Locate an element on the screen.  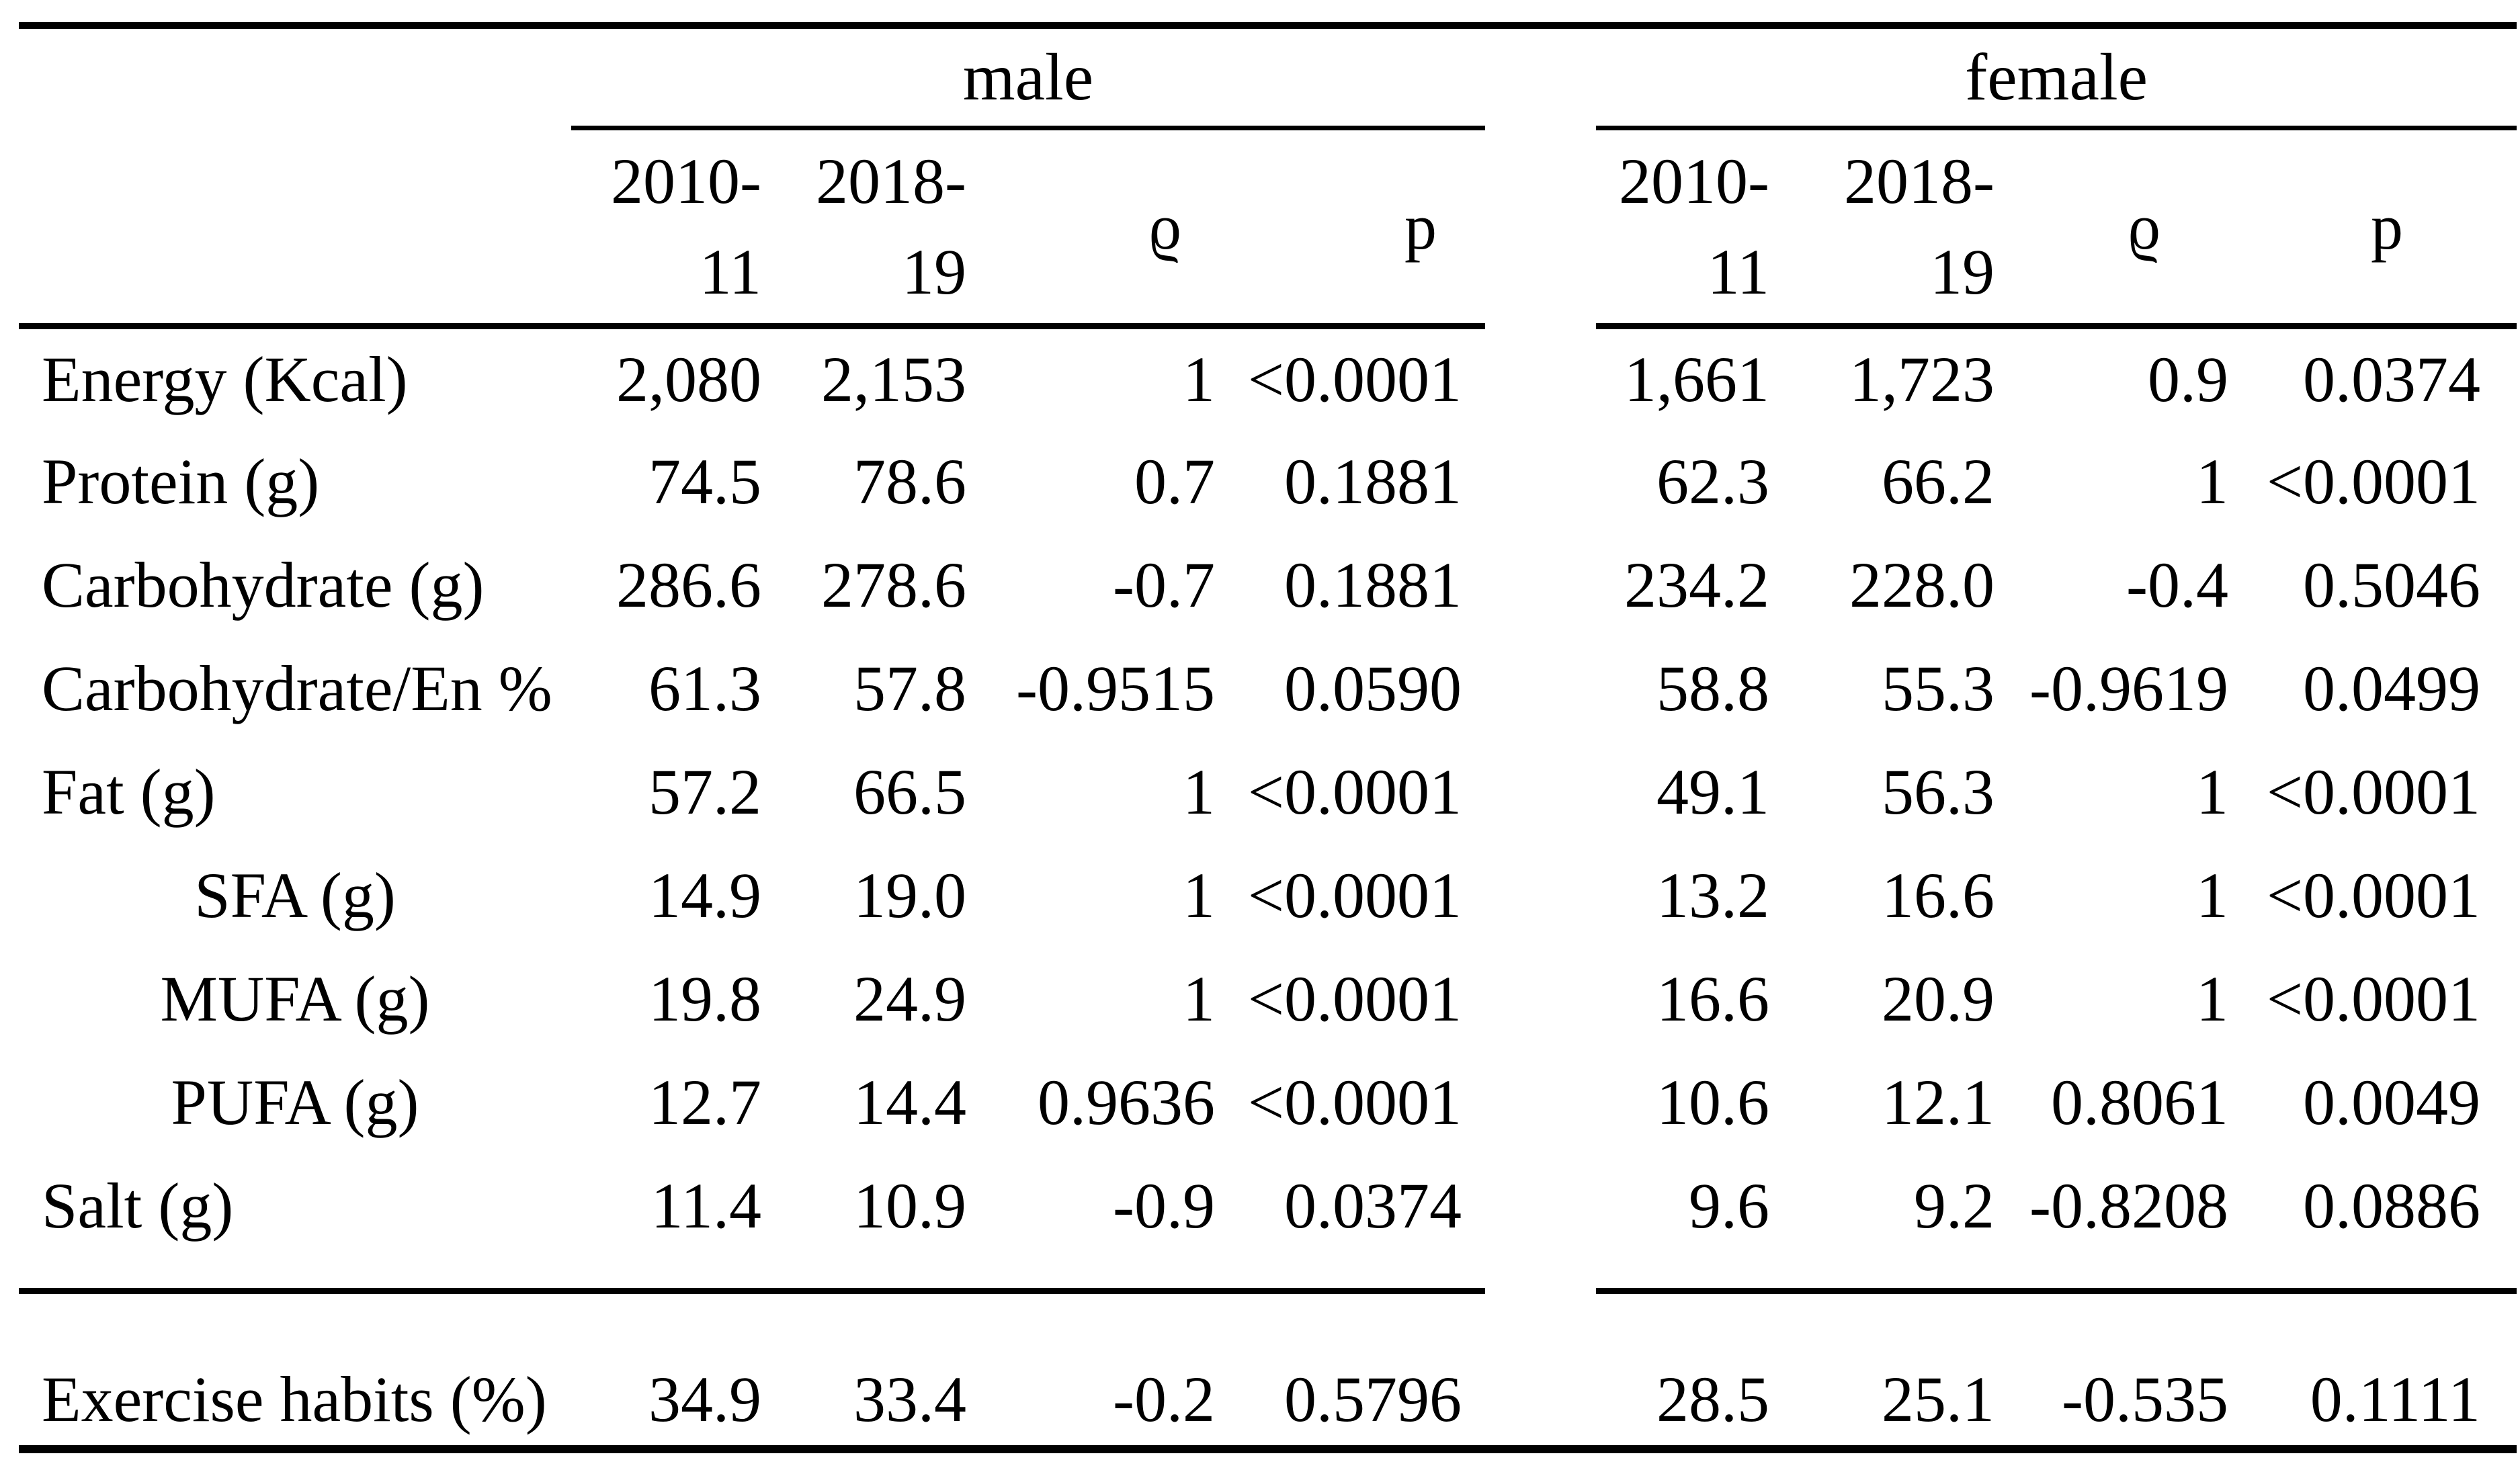
mid-rule-left-segment is located at coordinates (752, 1291).